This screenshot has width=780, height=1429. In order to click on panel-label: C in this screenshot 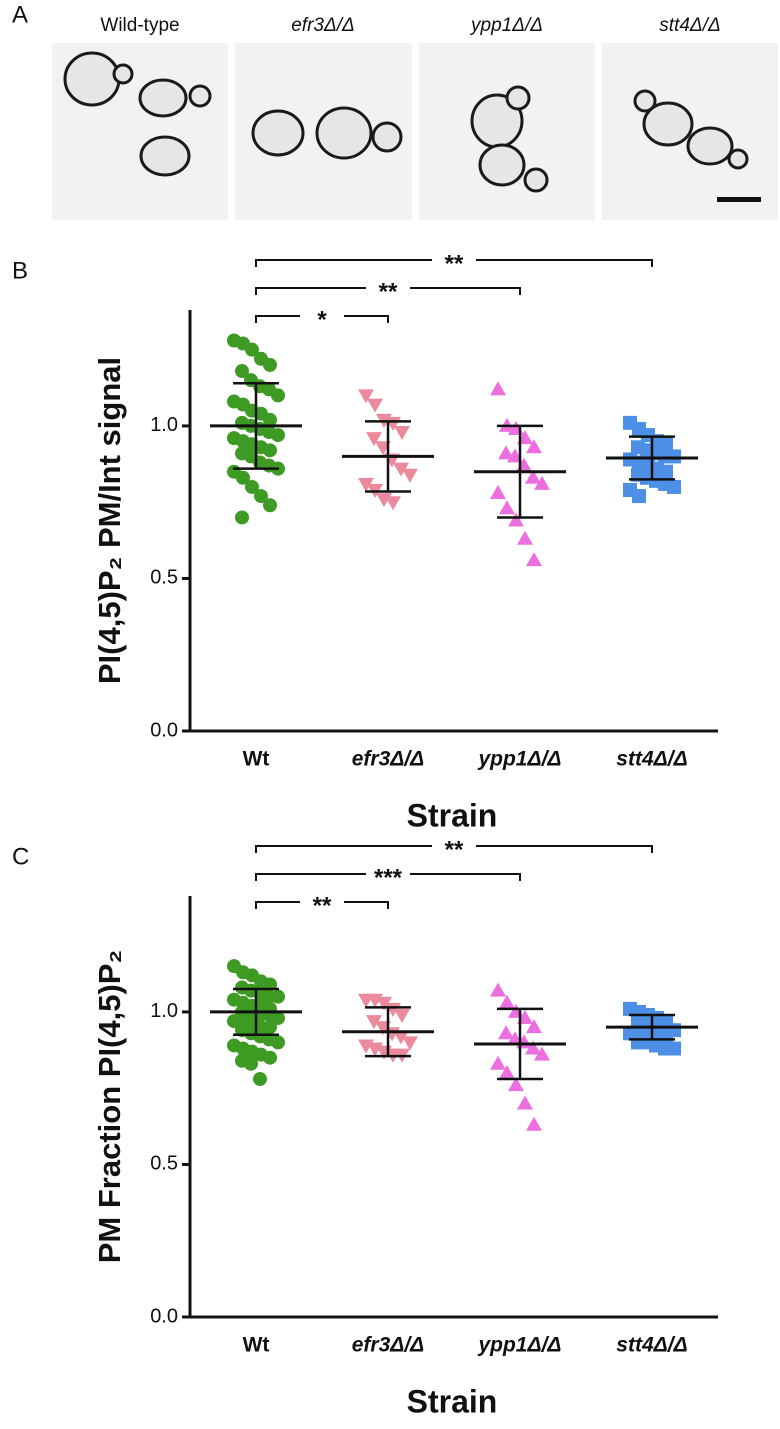, I will do `click(20, 856)`.